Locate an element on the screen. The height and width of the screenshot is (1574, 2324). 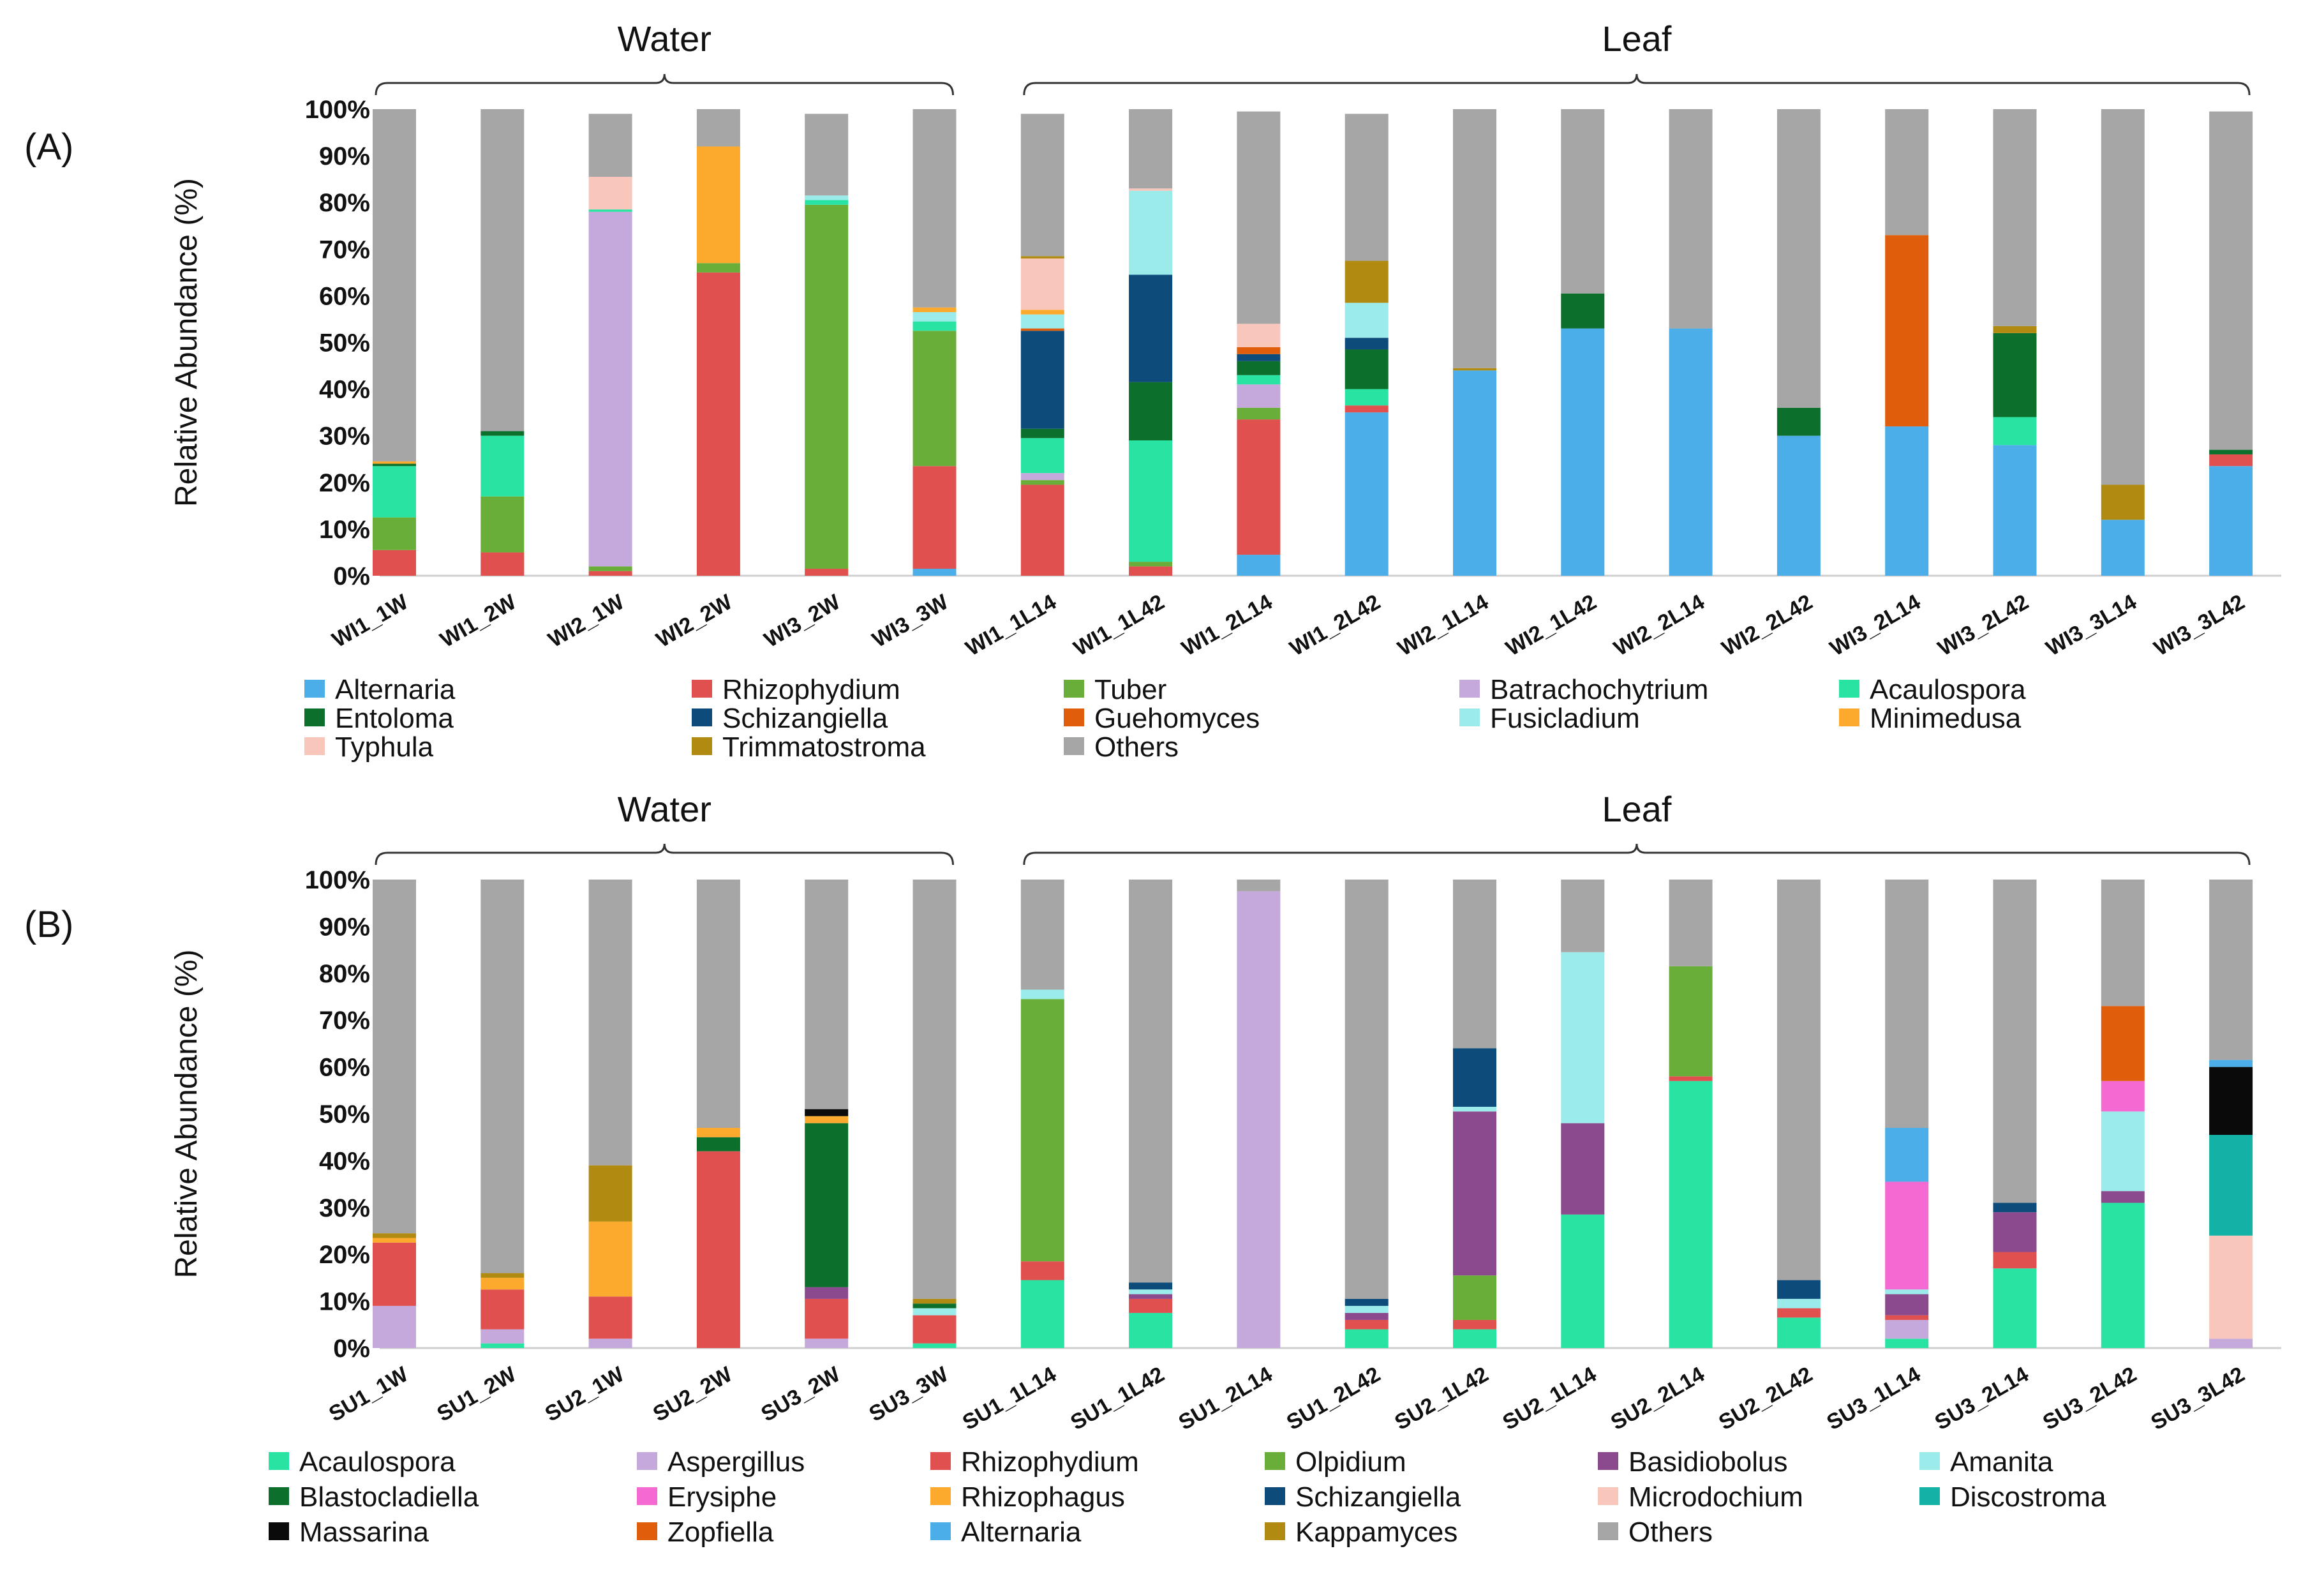
x-tick-label-wi1-2l14: WI1_2L14 is located at coordinates (1227, 625).